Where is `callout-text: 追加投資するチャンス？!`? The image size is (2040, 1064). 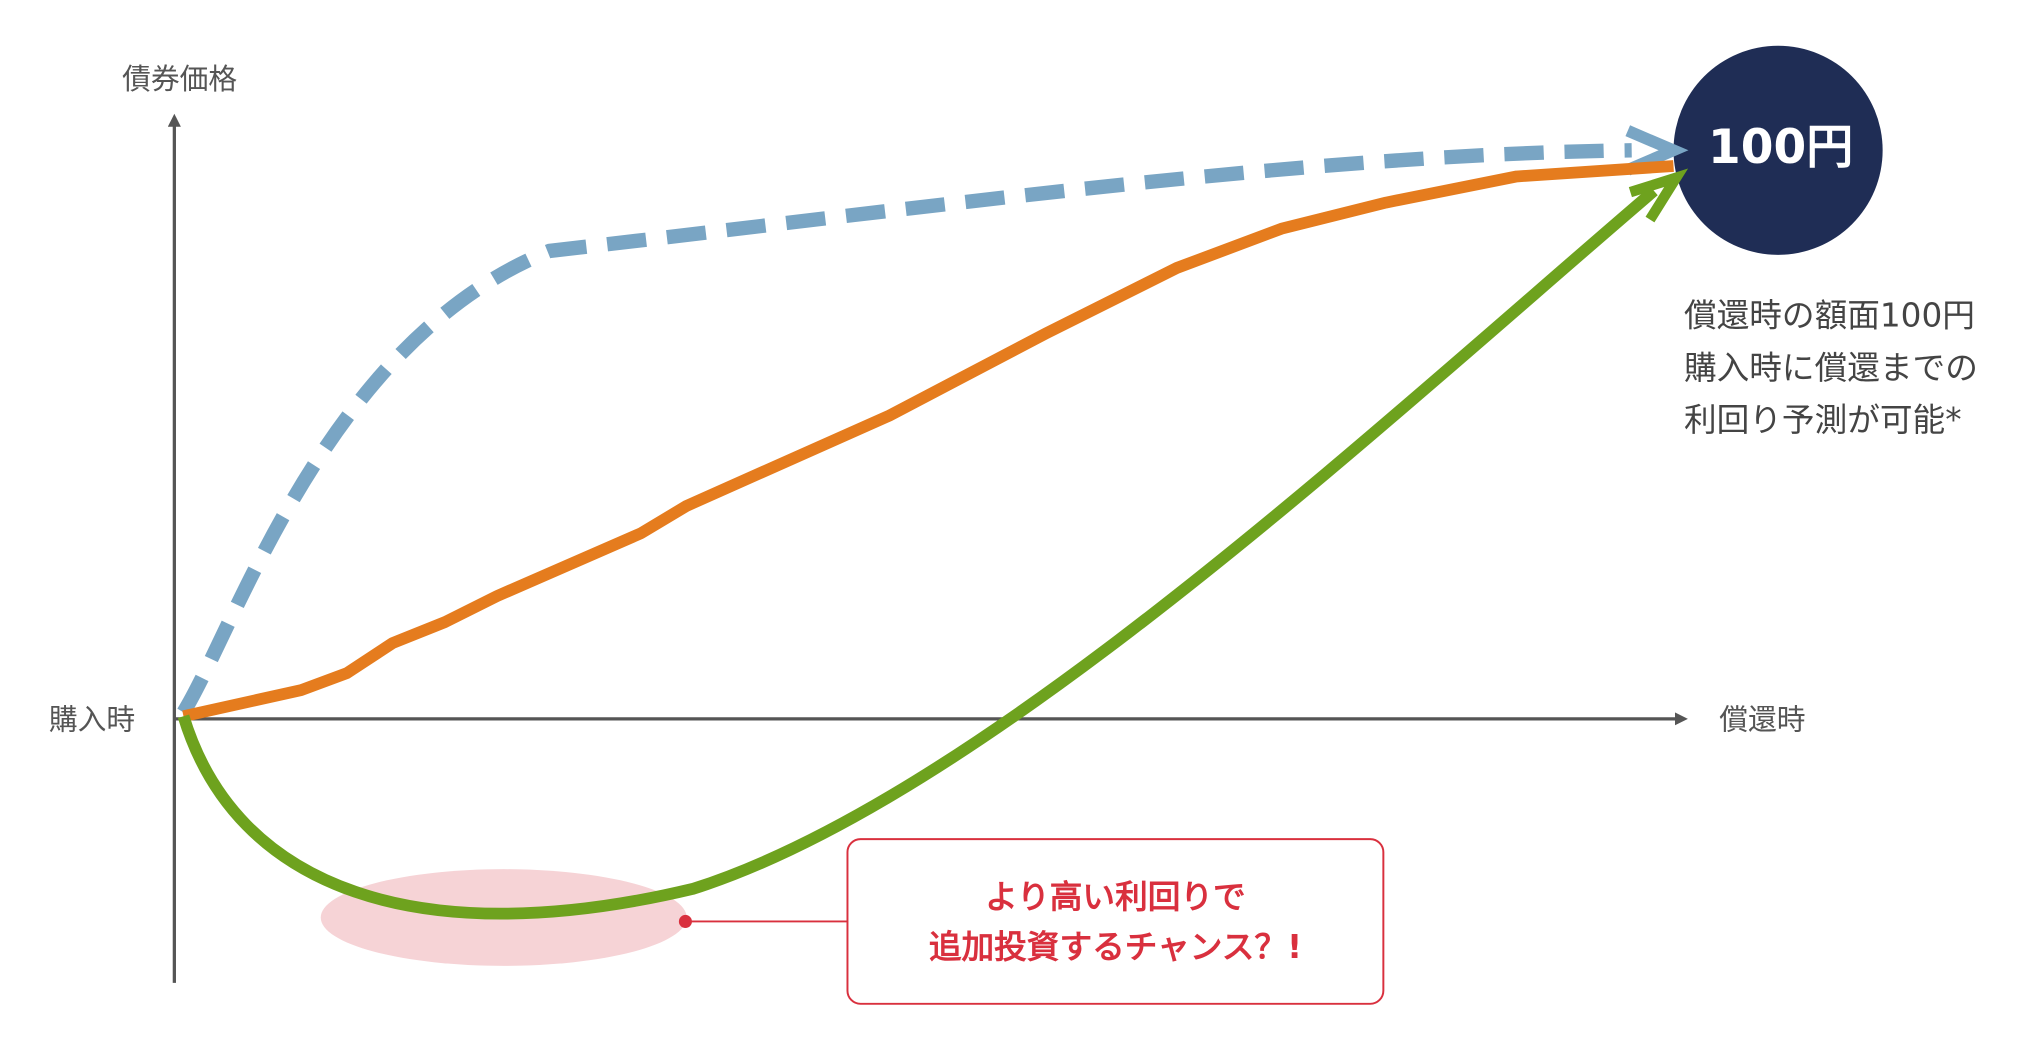
callout-text: 追加投資するチャンス？! is located at coordinates (1115, 947).